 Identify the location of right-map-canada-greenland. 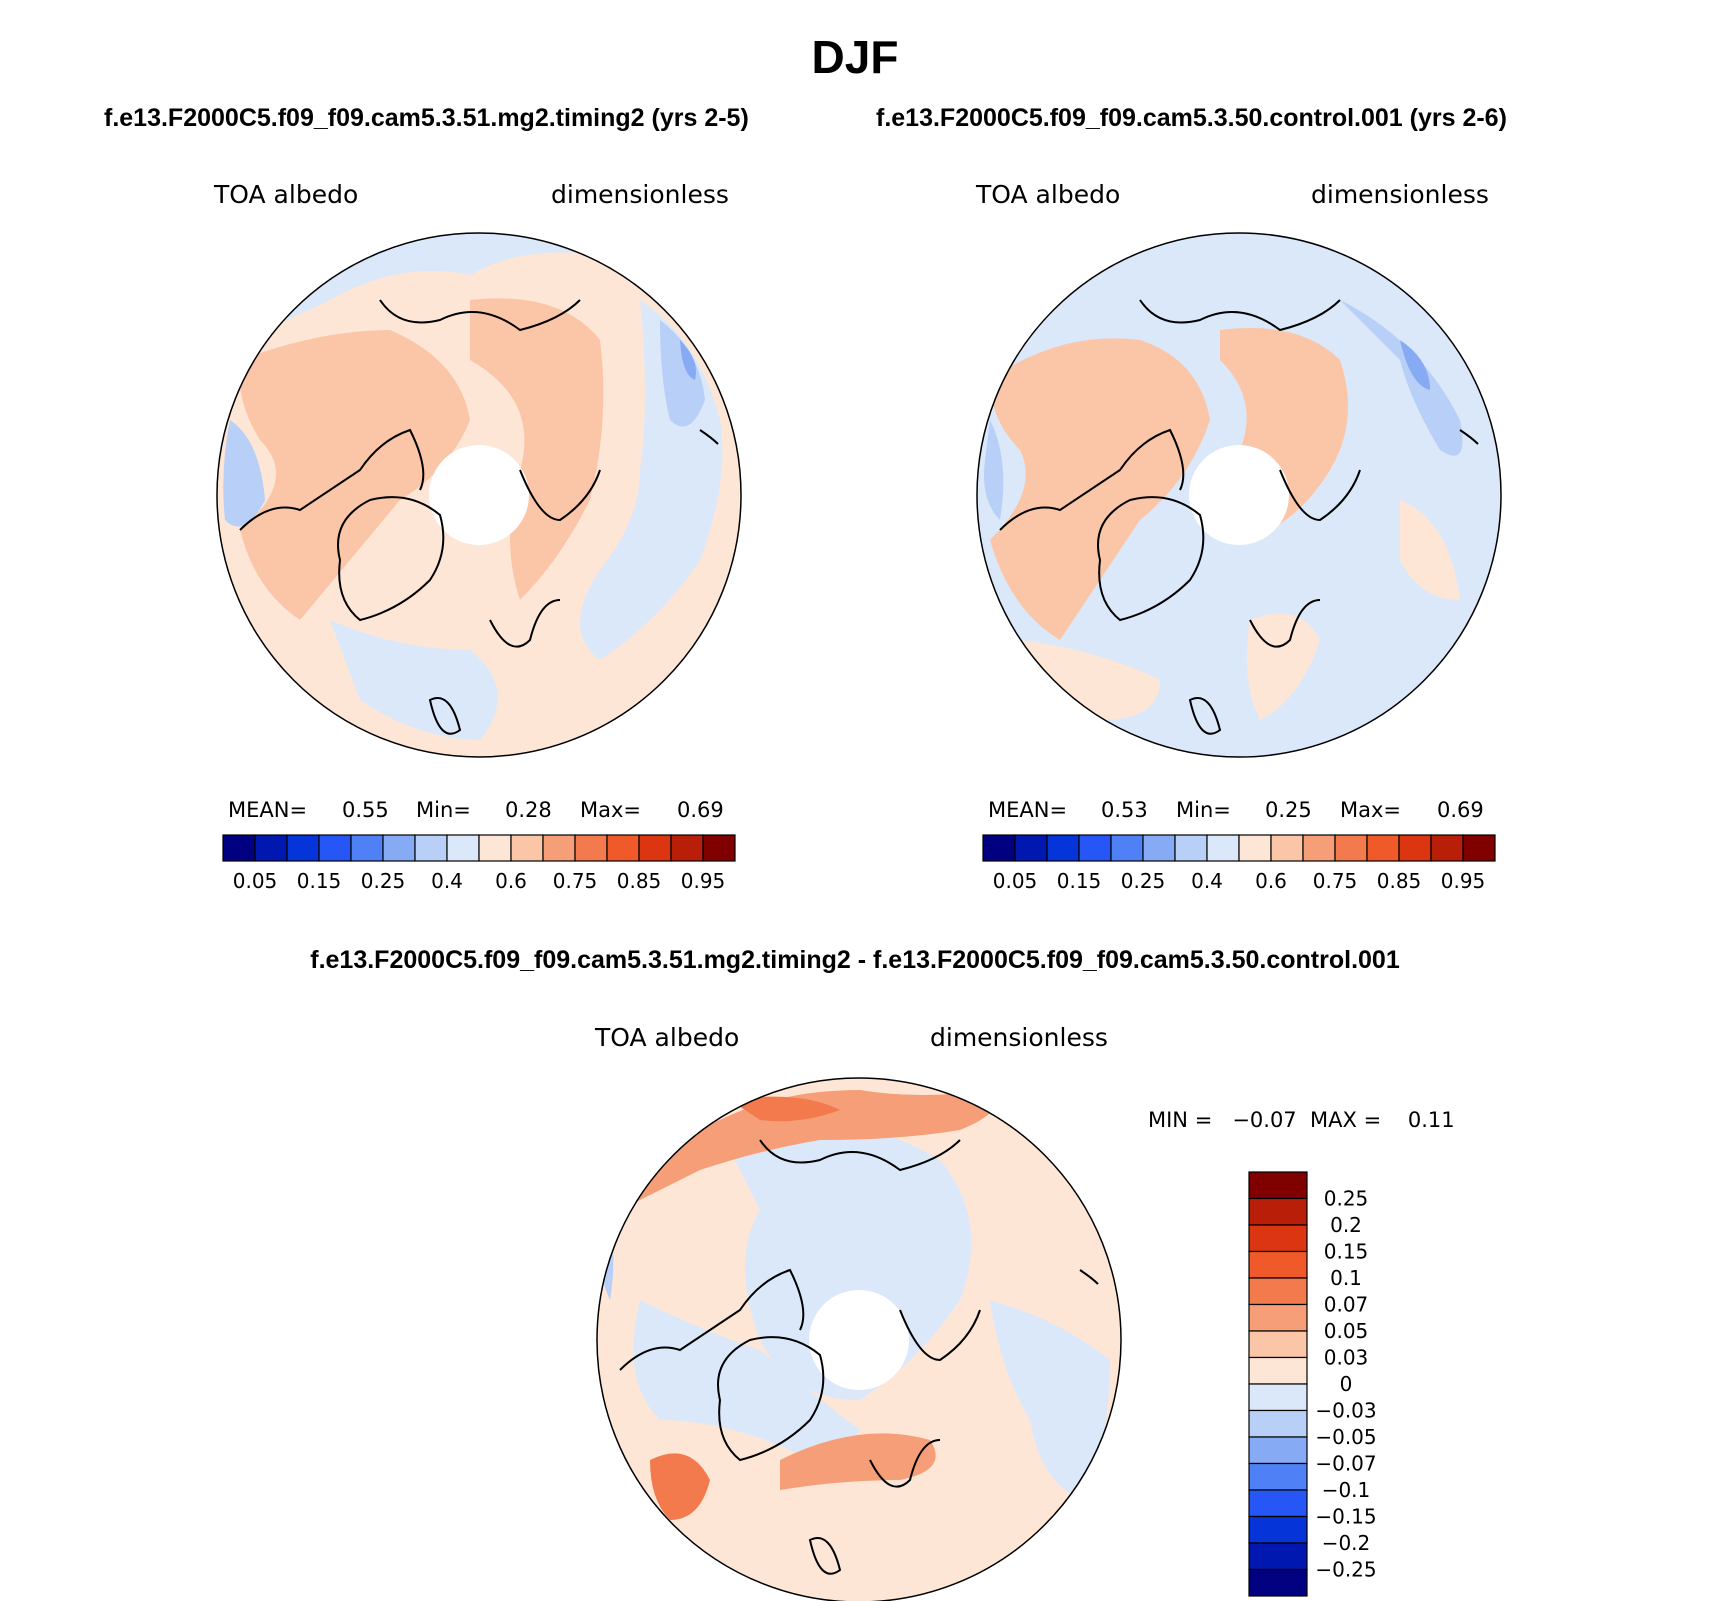
(1100, 489).